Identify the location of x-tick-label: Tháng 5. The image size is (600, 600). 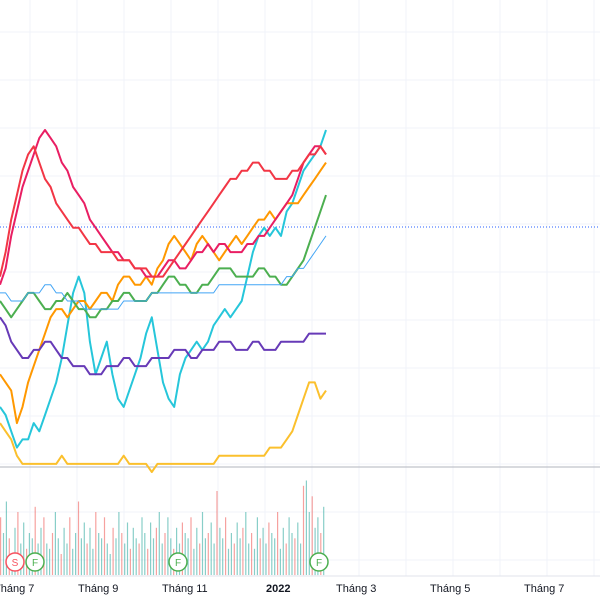
(450, 589).